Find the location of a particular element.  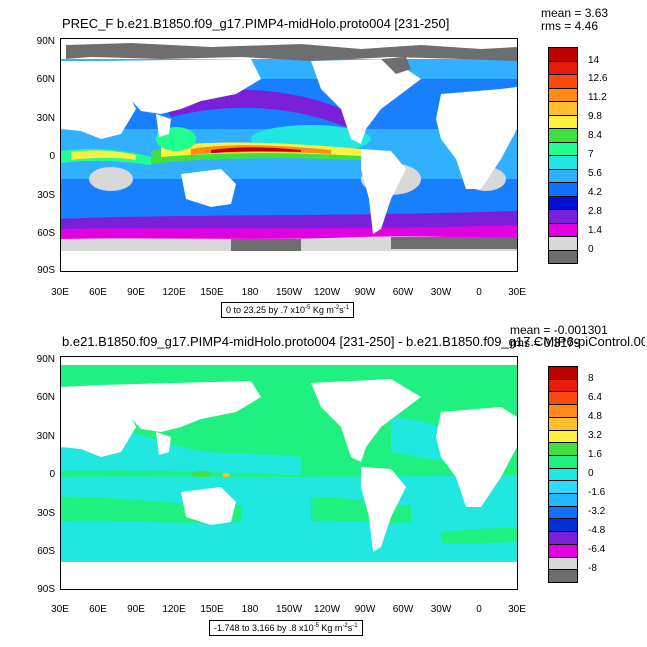

colorbar-label: 5.6 is located at coordinates (595, 173).